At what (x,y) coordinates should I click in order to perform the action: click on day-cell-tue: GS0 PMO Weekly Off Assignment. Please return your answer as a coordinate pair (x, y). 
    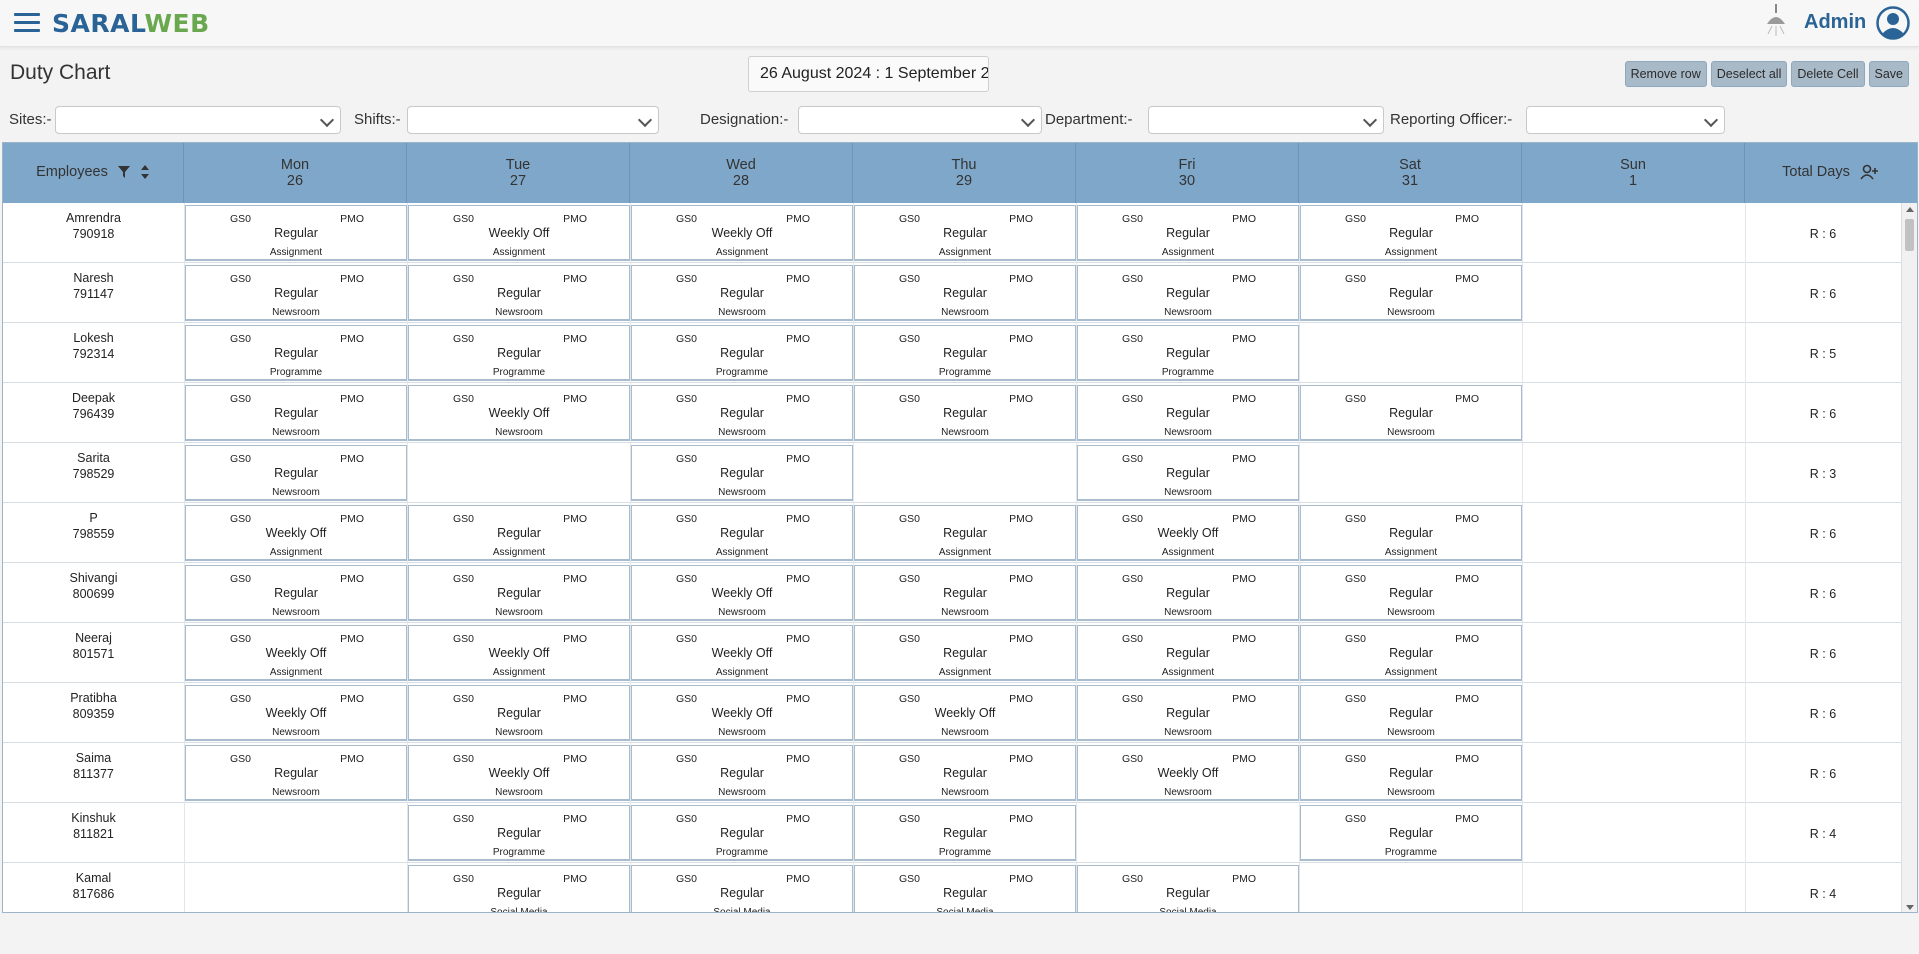
    Looking at the image, I should click on (518, 653).